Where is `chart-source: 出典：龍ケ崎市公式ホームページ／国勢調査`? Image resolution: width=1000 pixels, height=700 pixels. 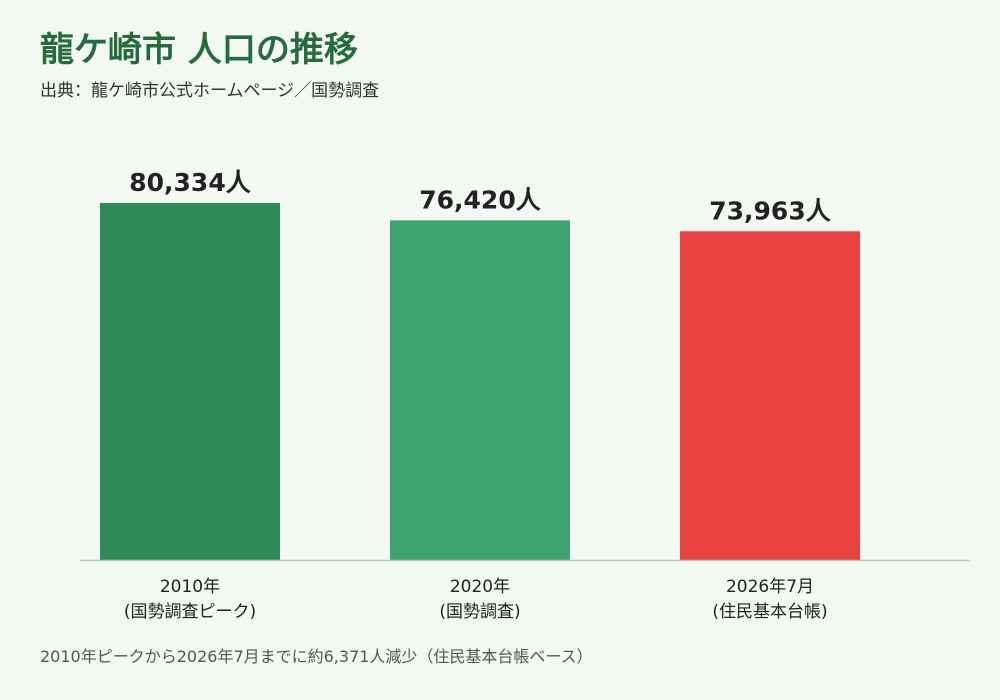
chart-source: 出典：龍ケ崎市公式ホームページ／国勢調査 is located at coordinates (210, 91).